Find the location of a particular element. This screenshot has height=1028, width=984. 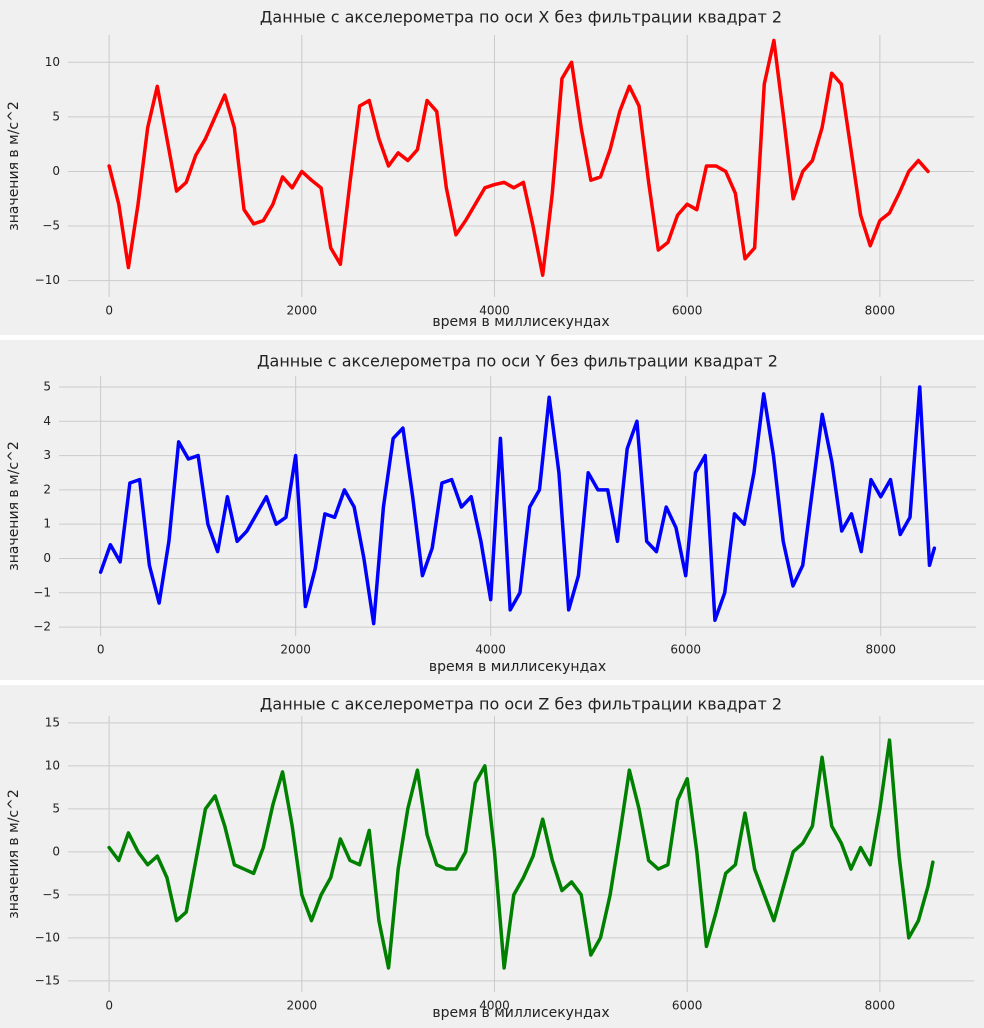

y-tick-label: 4 is located at coordinates (47, 421).